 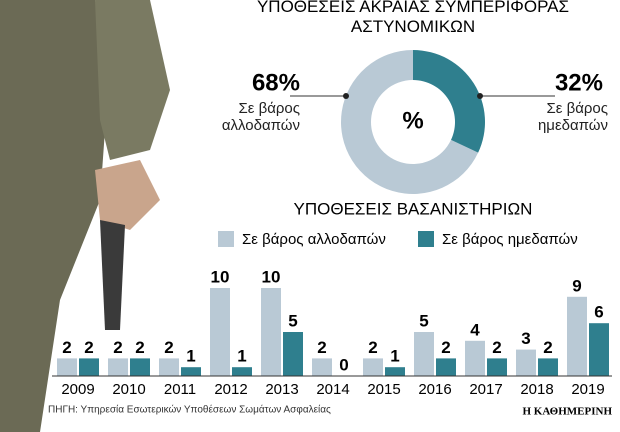 What do you see at coordinates (579, 82) in the screenshot?
I see `value-label: 32%` at bounding box center [579, 82].